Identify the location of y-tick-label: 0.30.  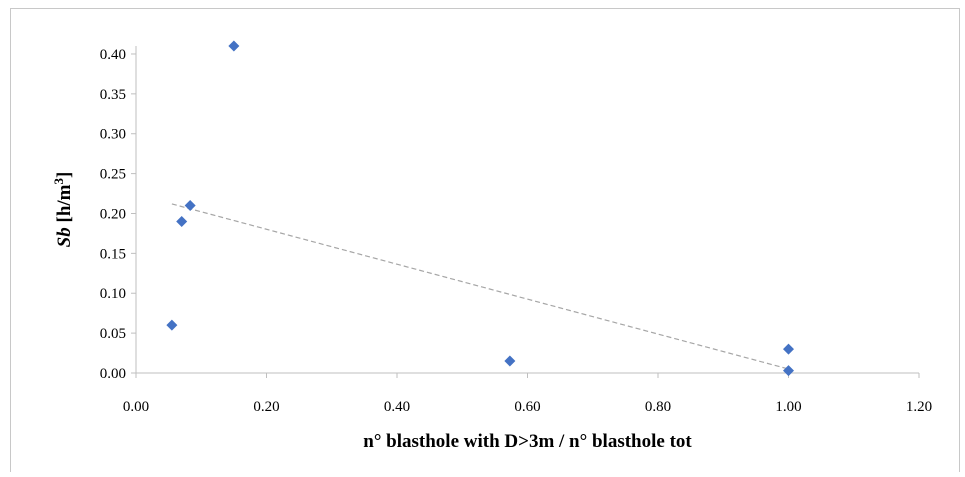
(113, 135).